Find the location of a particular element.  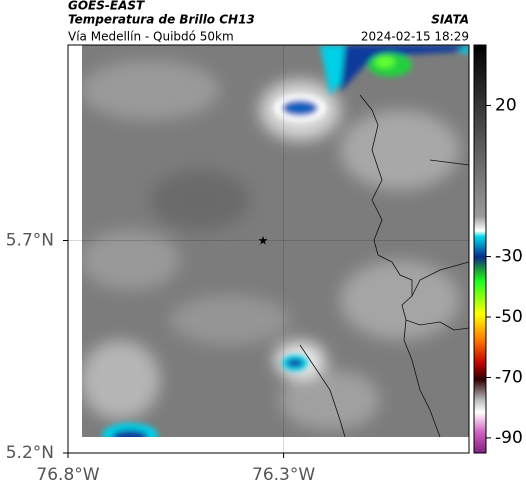

colorbar-label: -30 is located at coordinates (509, 257).